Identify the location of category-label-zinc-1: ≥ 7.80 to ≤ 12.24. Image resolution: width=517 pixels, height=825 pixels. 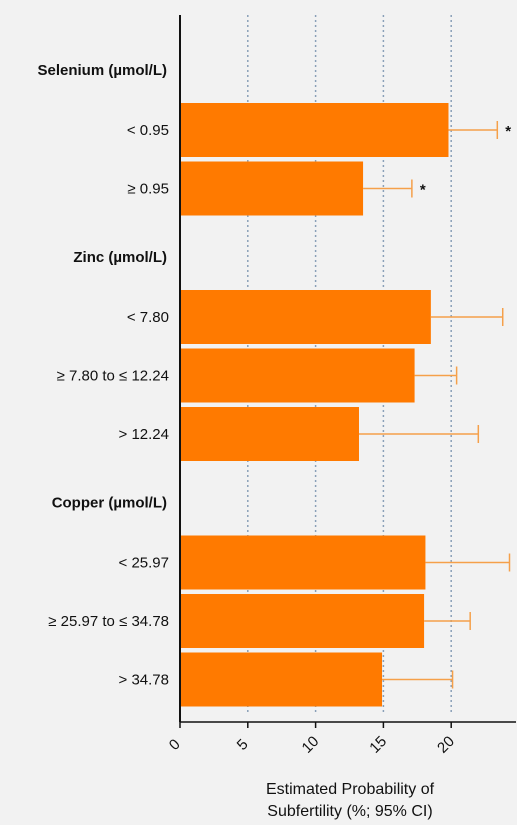
(113, 376).